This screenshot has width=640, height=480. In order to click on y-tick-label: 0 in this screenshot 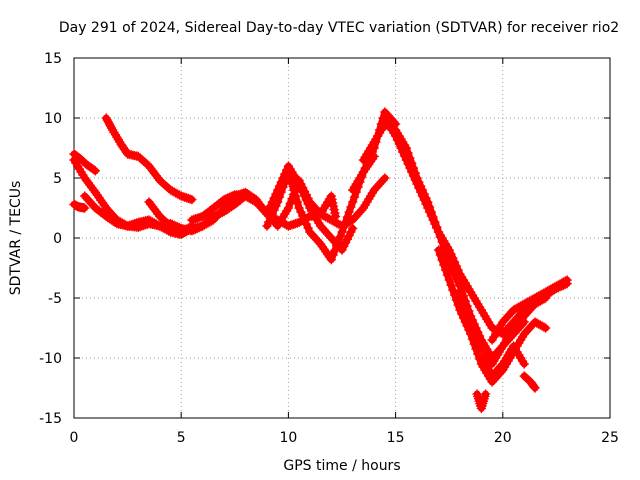, I will do `click(57, 239)`.